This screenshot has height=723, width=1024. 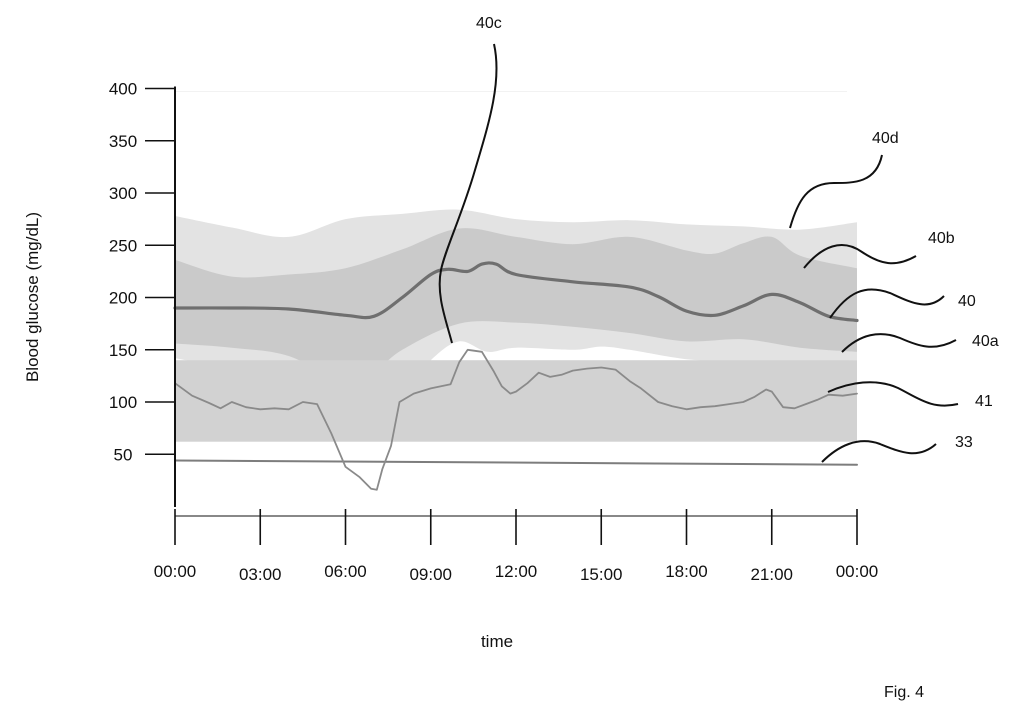 I want to click on x-axis-title: time, so click(x=497, y=641).